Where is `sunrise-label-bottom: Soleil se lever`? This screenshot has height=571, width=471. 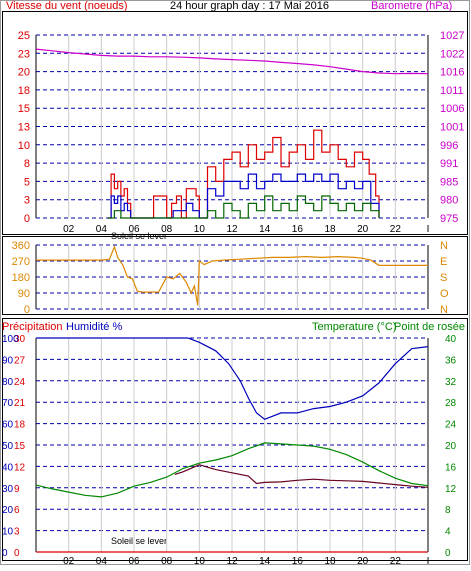
sunrise-label-bottom: Soleil se lever is located at coordinates (139, 541).